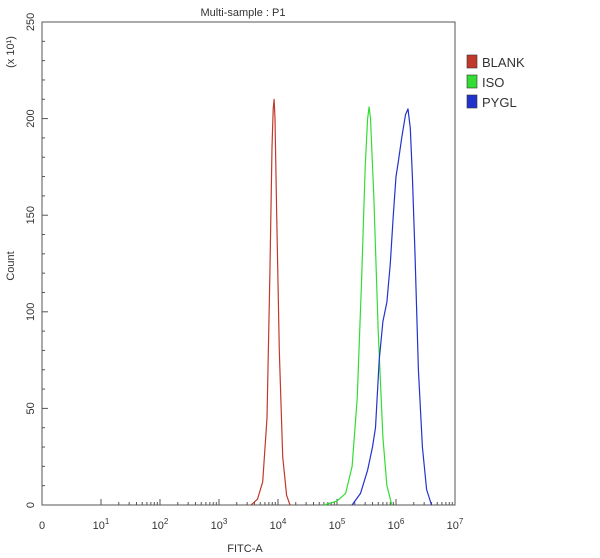 The width and height of the screenshot is (600, 558). I want to click on x-axis-label: FITC-A, so click(245, 549).